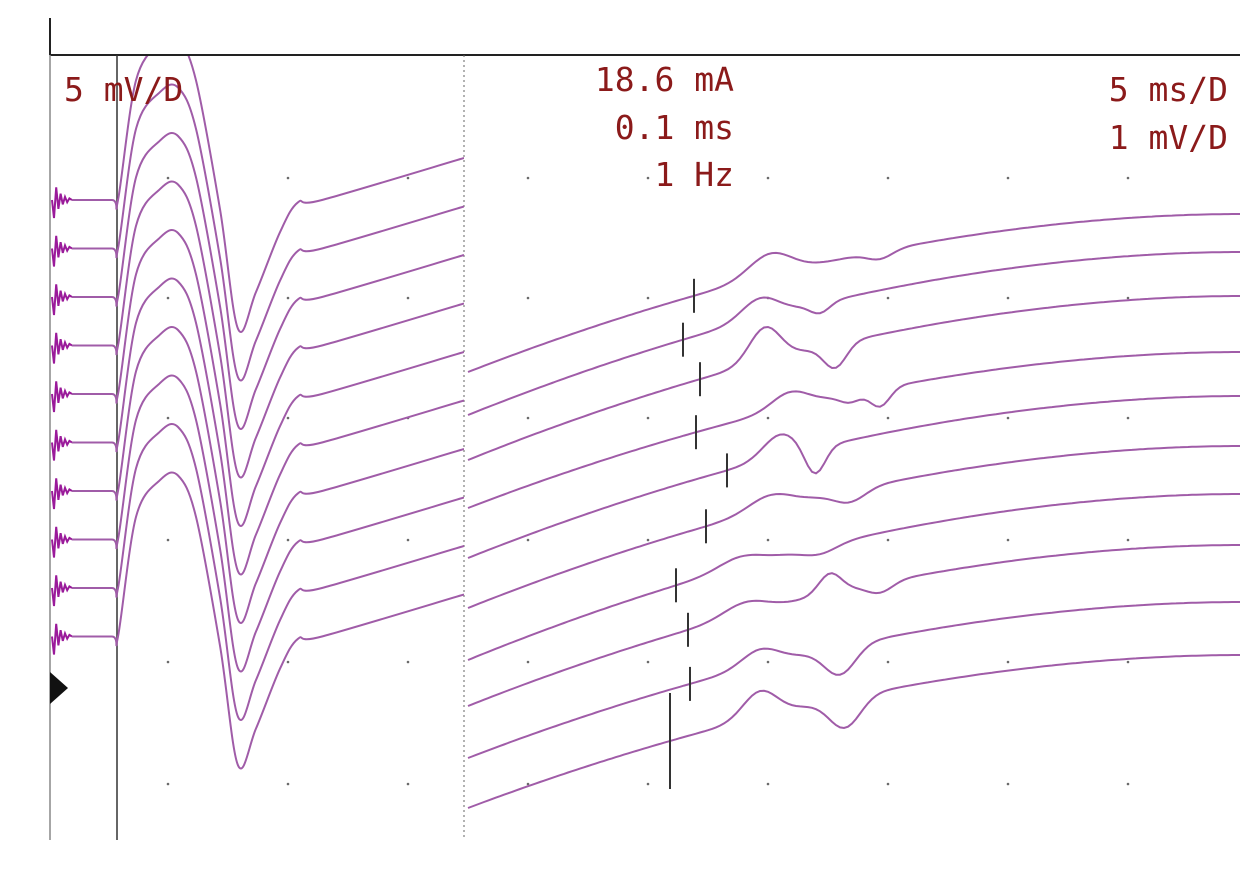 Image resolution: width=1252 pixels, height=879 pixels. What do you see at coordinates (1168, 89) in the screenshot?
I see `sweep-speed-label: 5 ms/D` at bounding box center [1168, 89].